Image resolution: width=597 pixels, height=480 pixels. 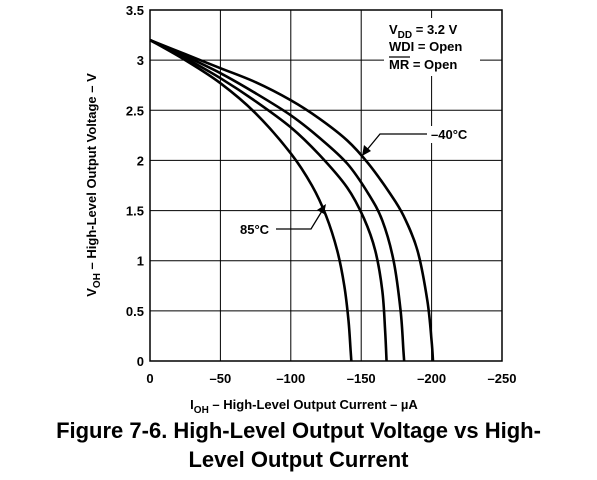 What do you see at coordinates (396, 142) in the screenshot?
I see `label-cold-leader` at bounding box center [396, 142].